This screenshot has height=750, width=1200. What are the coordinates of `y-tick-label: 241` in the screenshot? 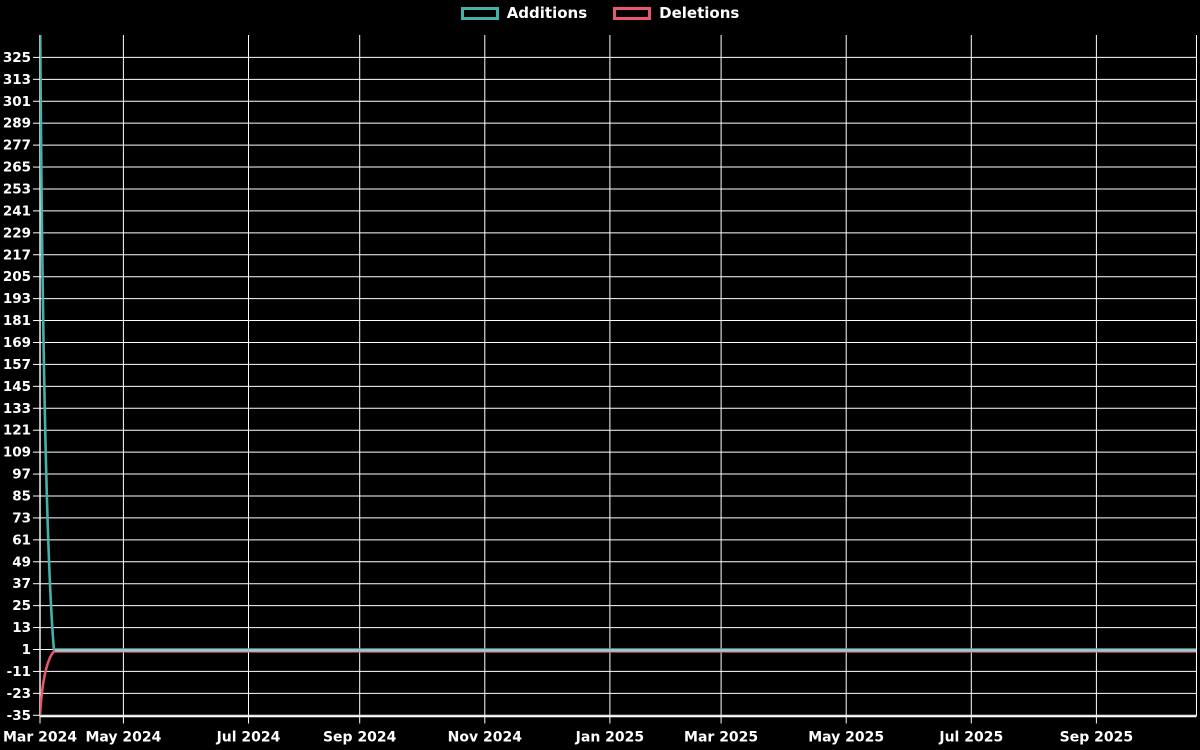 It's located at (17, 211).